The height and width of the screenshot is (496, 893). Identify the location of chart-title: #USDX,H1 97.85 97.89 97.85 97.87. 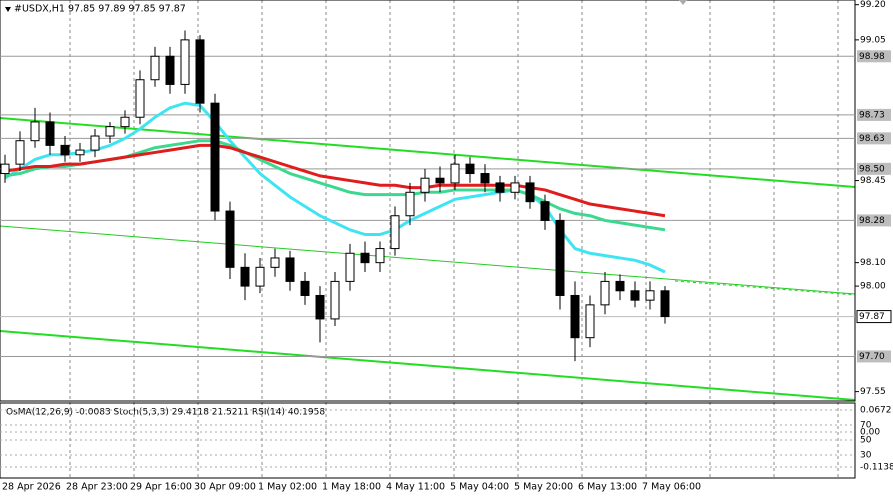
(100, 9).